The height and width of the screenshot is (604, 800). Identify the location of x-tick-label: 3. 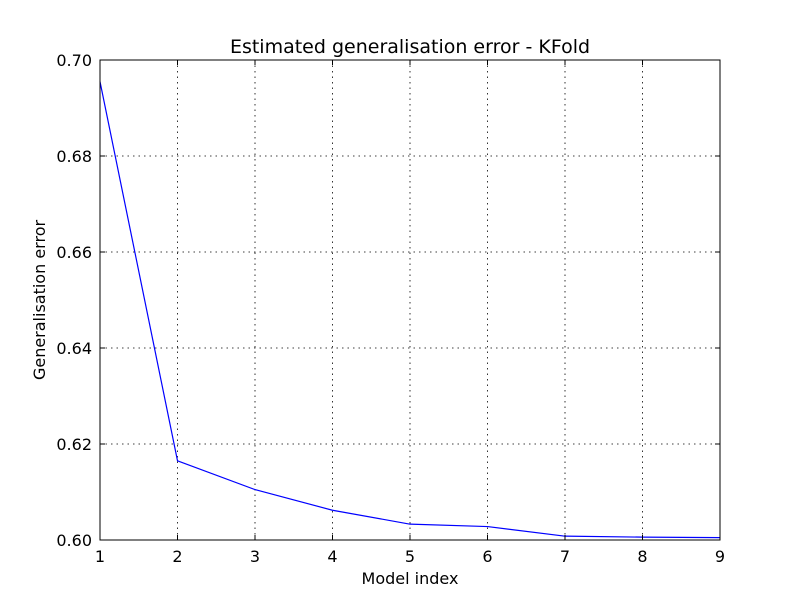
(255, 556).